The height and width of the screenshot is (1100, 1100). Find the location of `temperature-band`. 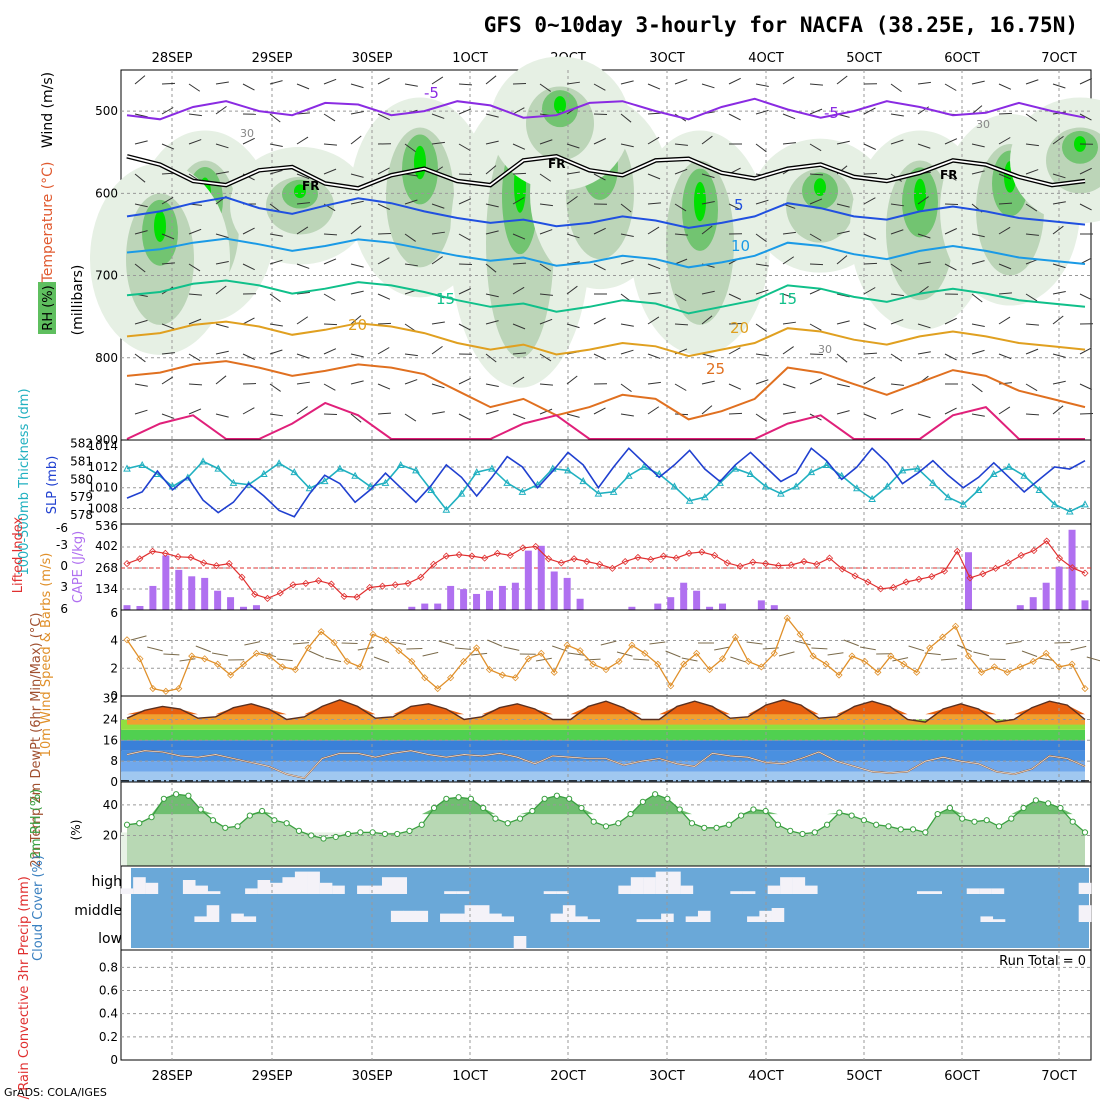

temperature-band is located at coordinates (603, 735).